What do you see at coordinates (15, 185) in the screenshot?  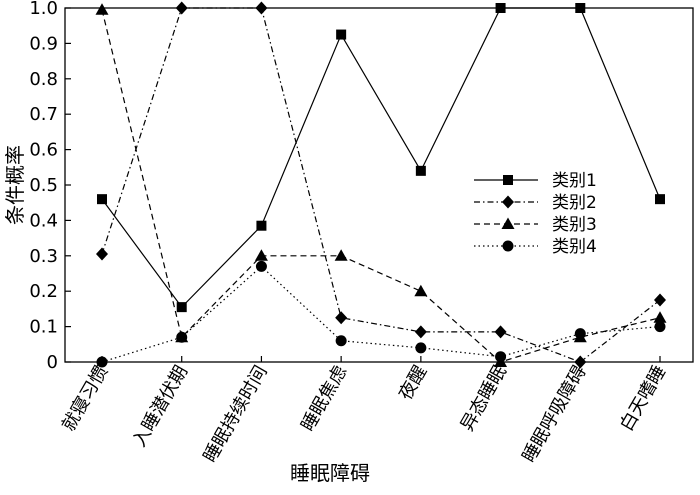 I see `y-axis-title: 条件概率` at bounding box center [15, 185].